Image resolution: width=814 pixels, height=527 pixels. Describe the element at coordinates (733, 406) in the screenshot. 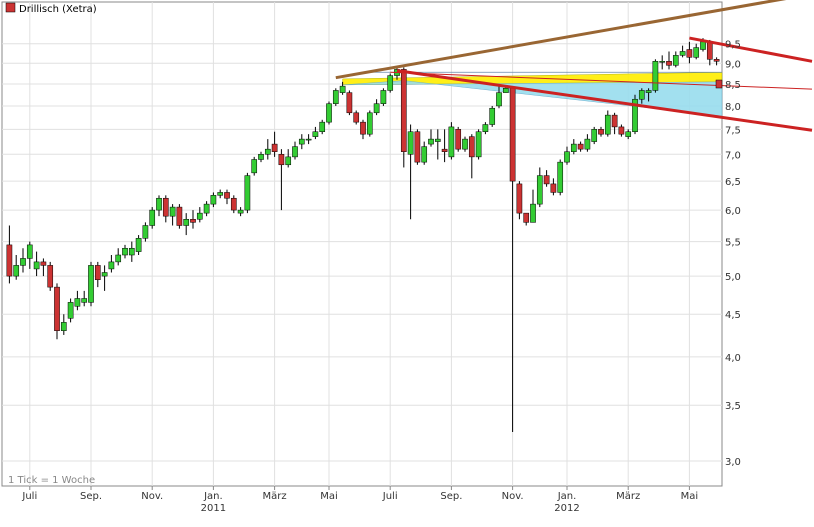

I see `y-tick-label: 3,5` at that location.